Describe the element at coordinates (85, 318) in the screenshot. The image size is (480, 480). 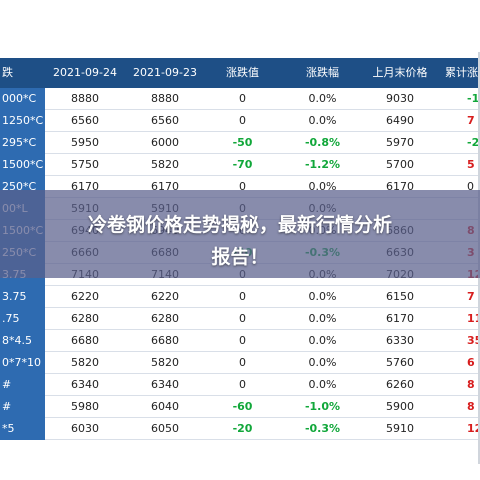
I see `cell-v1: 6280` at that location.